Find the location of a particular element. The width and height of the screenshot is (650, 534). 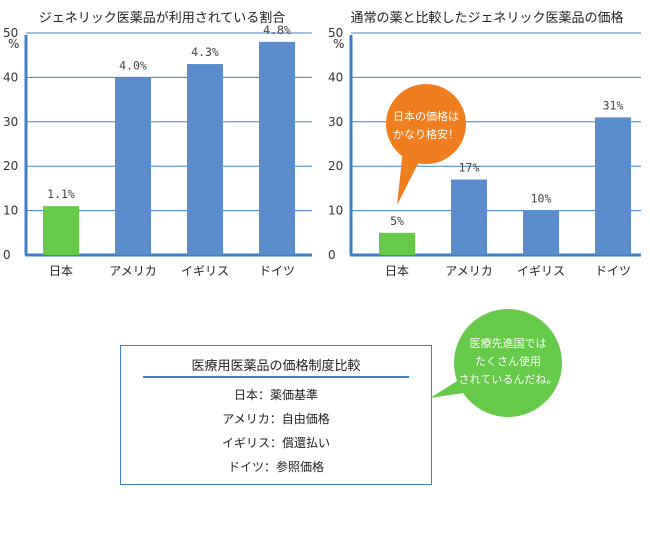

price-system-row-uk: イギリス：償還払い is located at coordinates (275, 443).